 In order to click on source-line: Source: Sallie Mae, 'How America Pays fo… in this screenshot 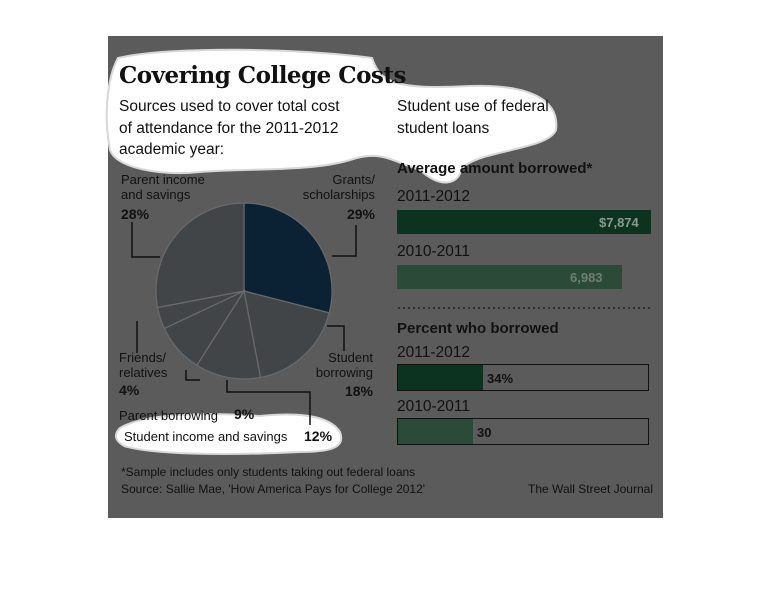, I will do `click(273, 489)`.